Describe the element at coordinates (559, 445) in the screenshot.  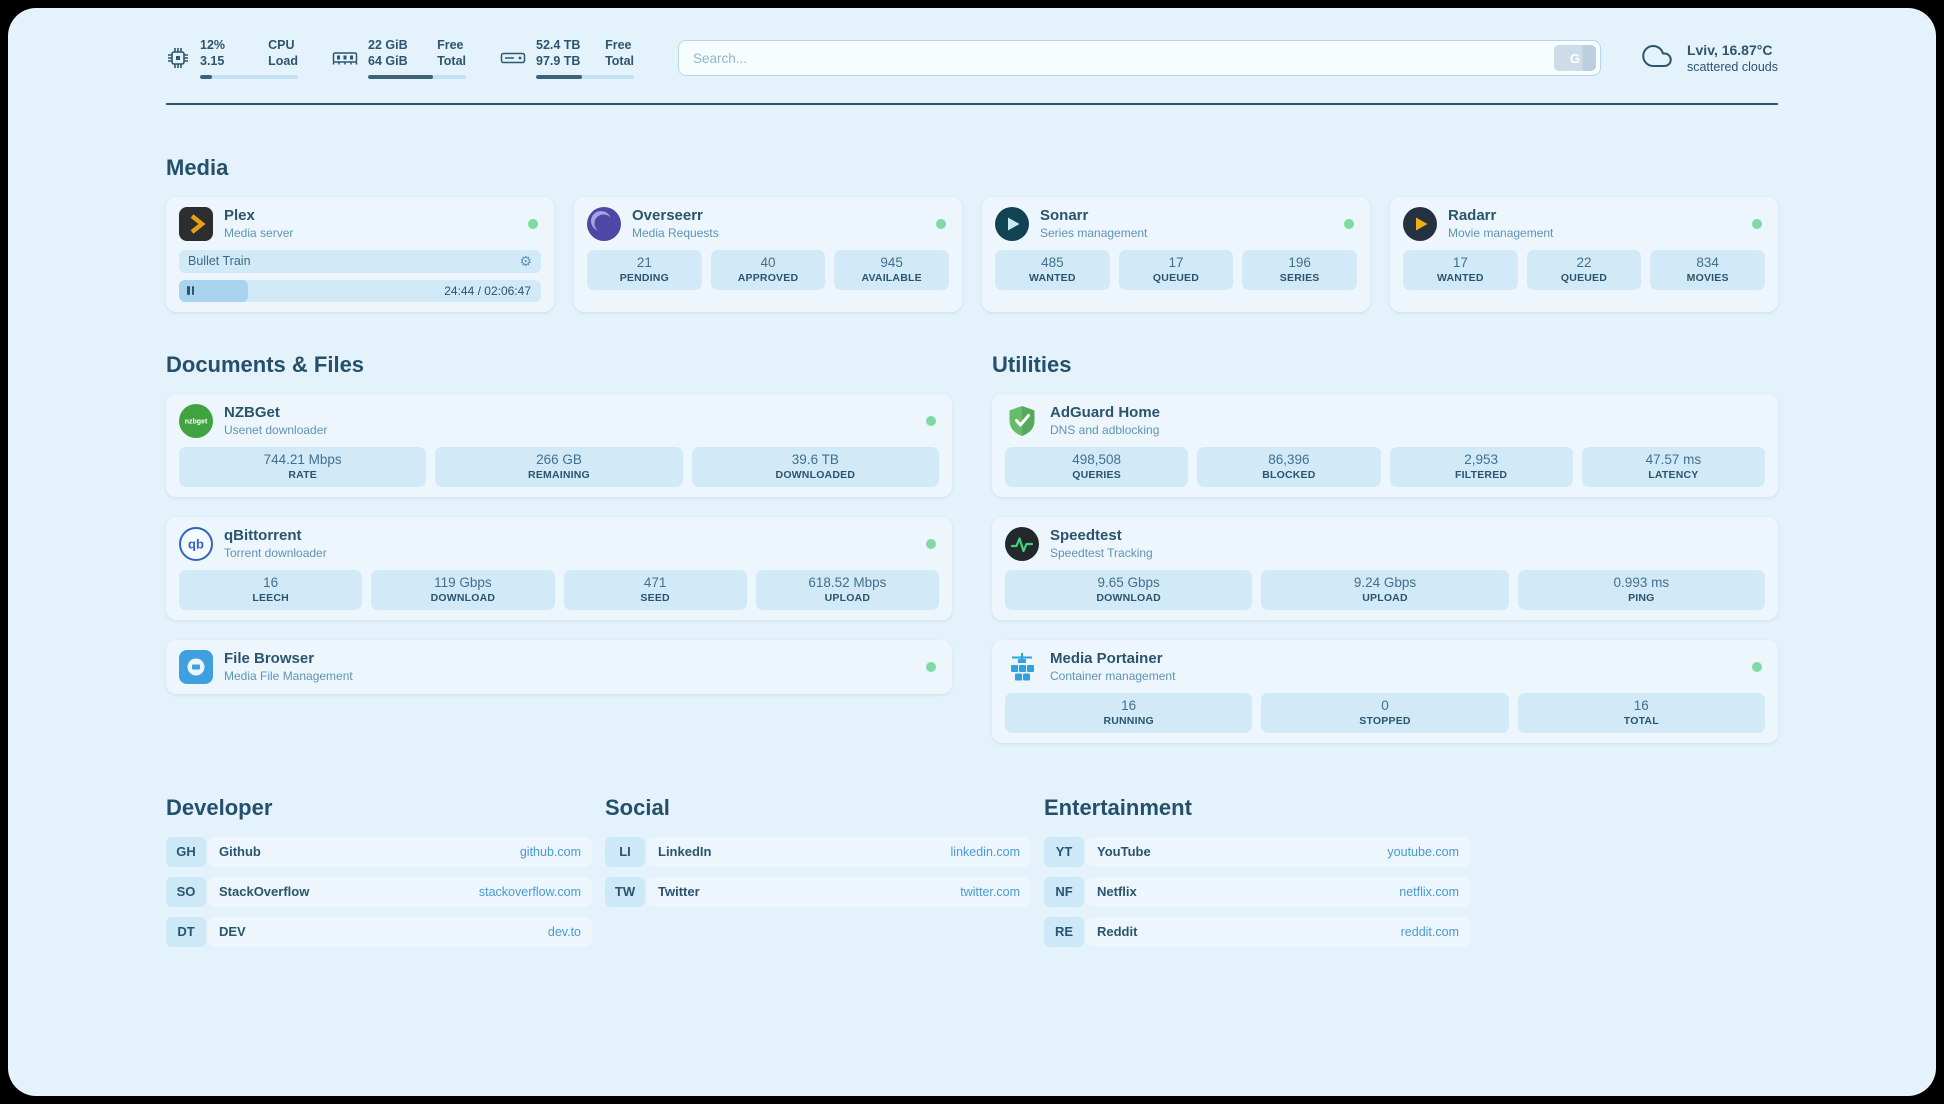
I see `service-card-nzbget: nzbget NZBGet Usenet downloader 74` at that location.